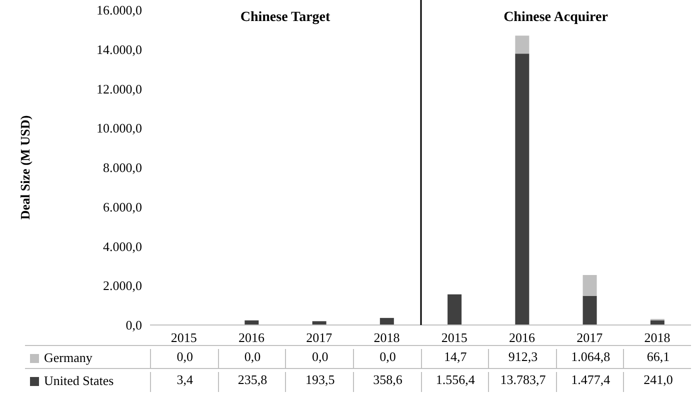  What do you see at coordinates (122, 206) in the screenshot?
I see `y-tick-label: 6.000,0` at bounding box center [122, 206].